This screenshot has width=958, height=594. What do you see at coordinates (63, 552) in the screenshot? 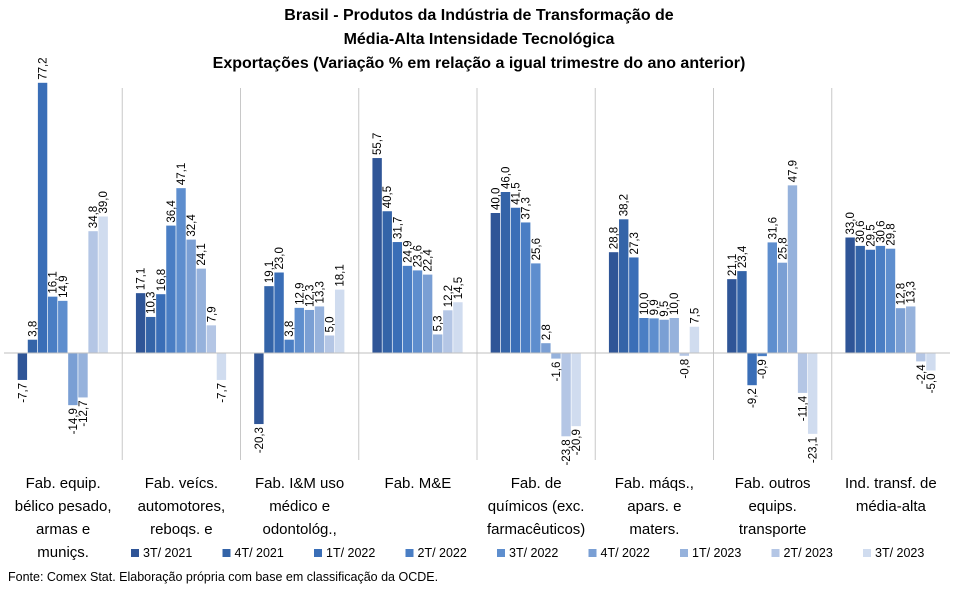
I see `category-label: muniçs.` at bounding box center [63, 552].